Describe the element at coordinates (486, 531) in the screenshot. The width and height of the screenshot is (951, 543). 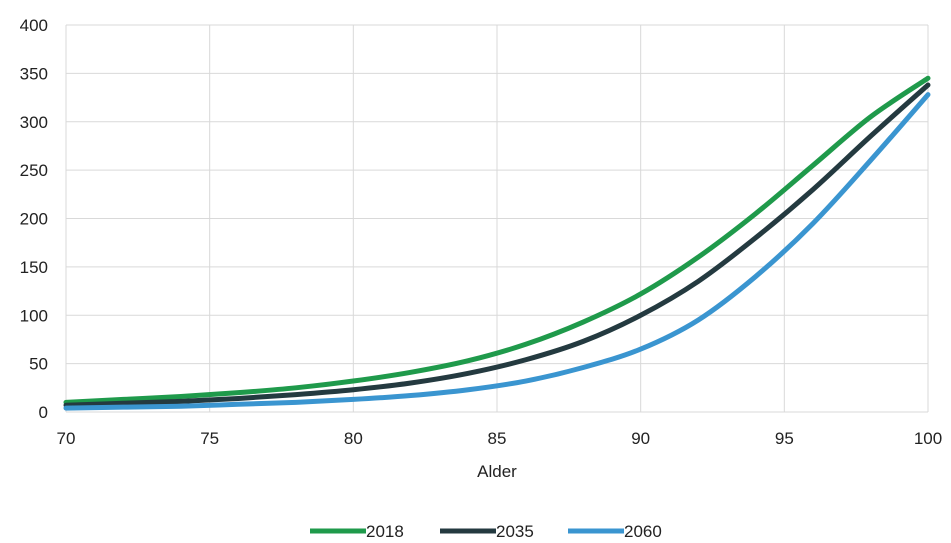
I see `legend: 2018 2035 2060` at that location.